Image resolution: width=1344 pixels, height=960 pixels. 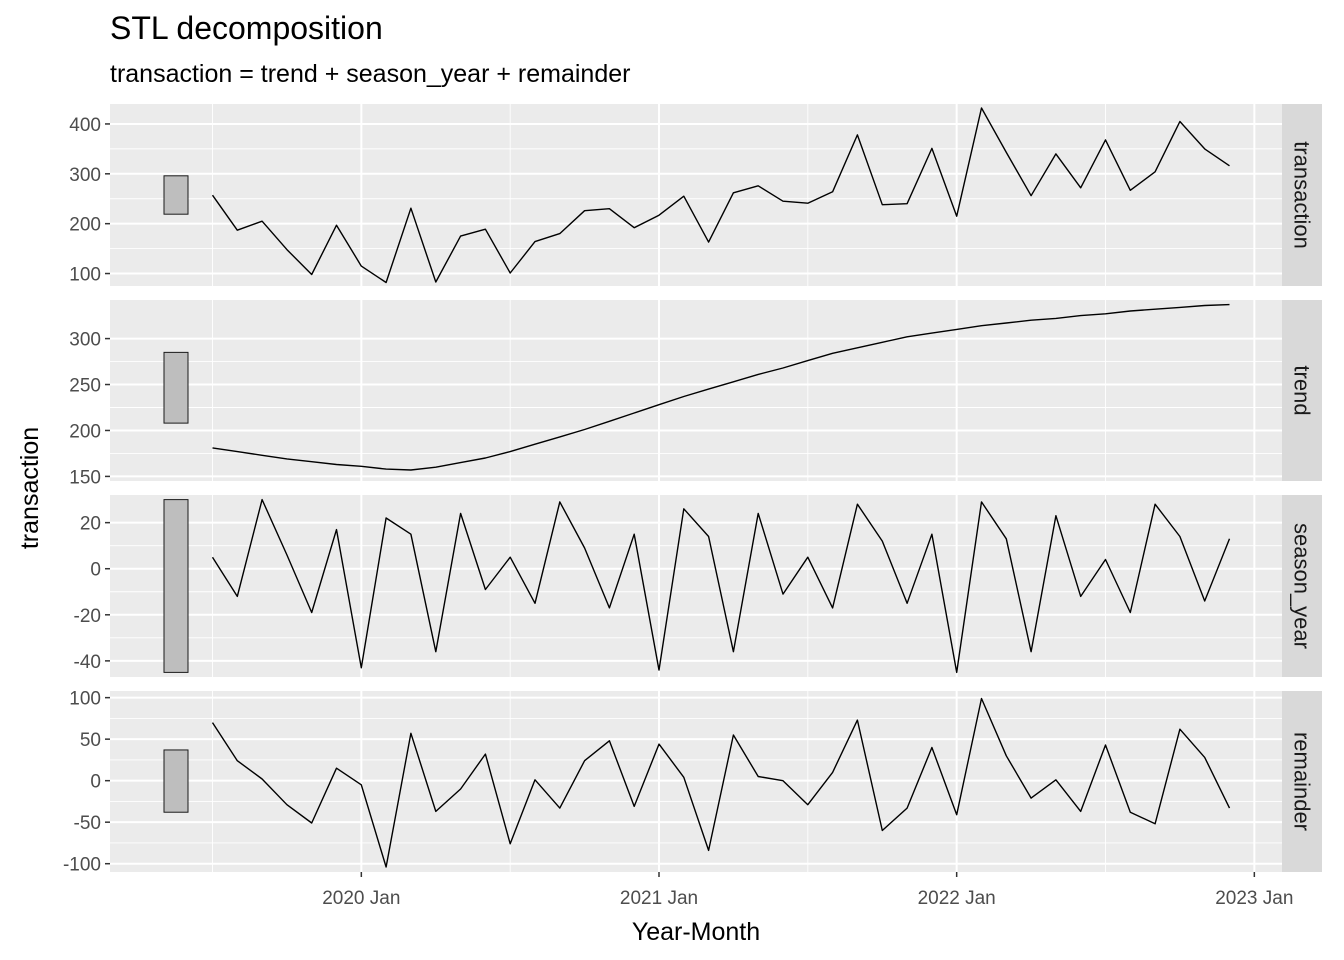 I want to click on x-tick-label: 2022 Jan, so click(x=957, y=898).